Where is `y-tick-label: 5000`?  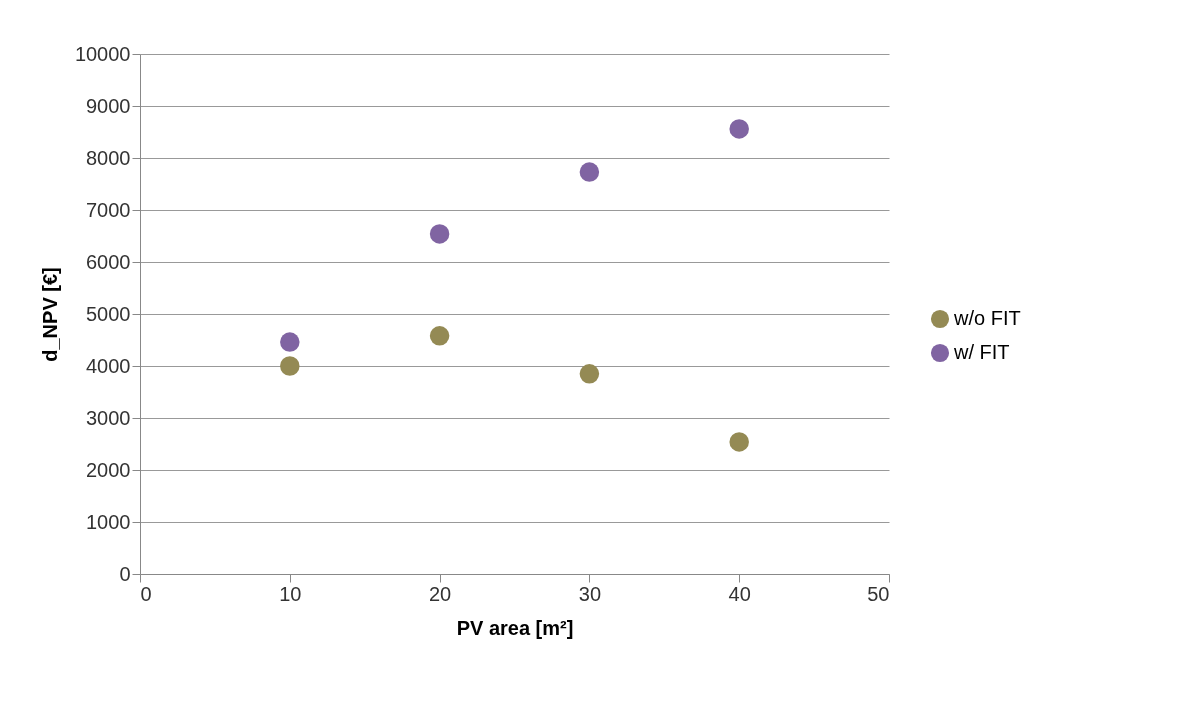
y-tick-label: 5000 is located at coordinates (108, 313).